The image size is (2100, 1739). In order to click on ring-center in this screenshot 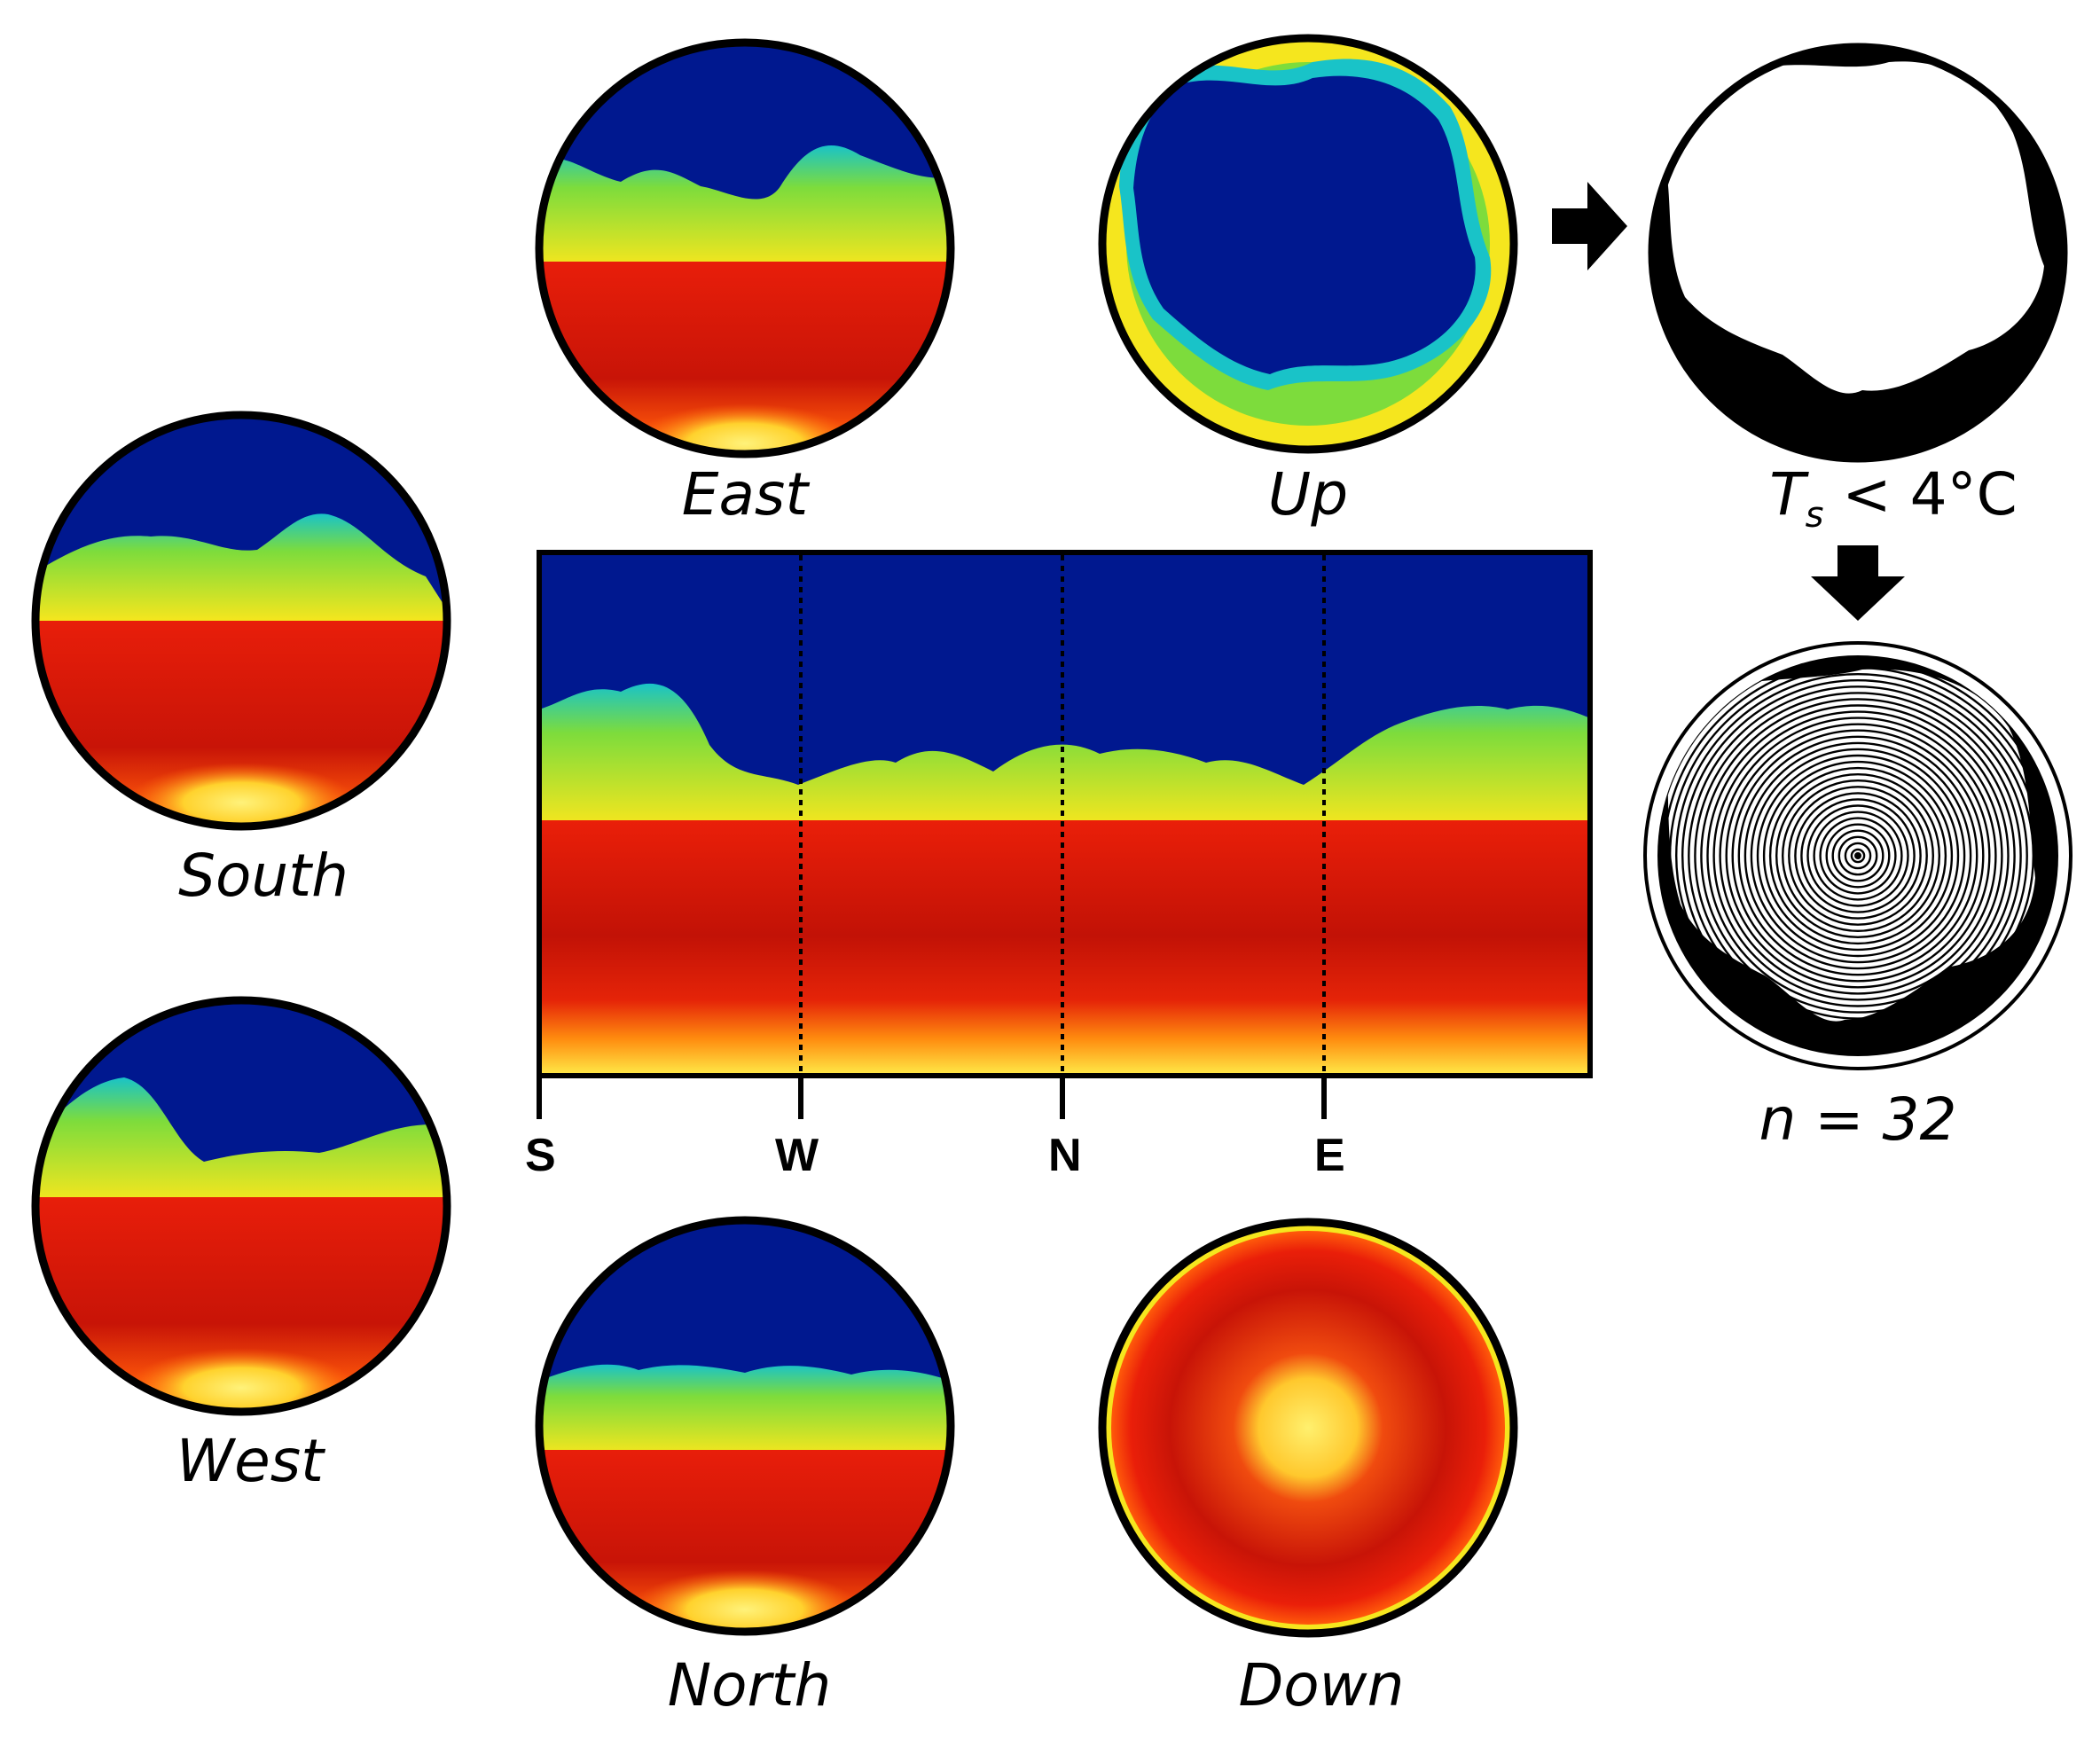, I will do `click(1857, 855)`.